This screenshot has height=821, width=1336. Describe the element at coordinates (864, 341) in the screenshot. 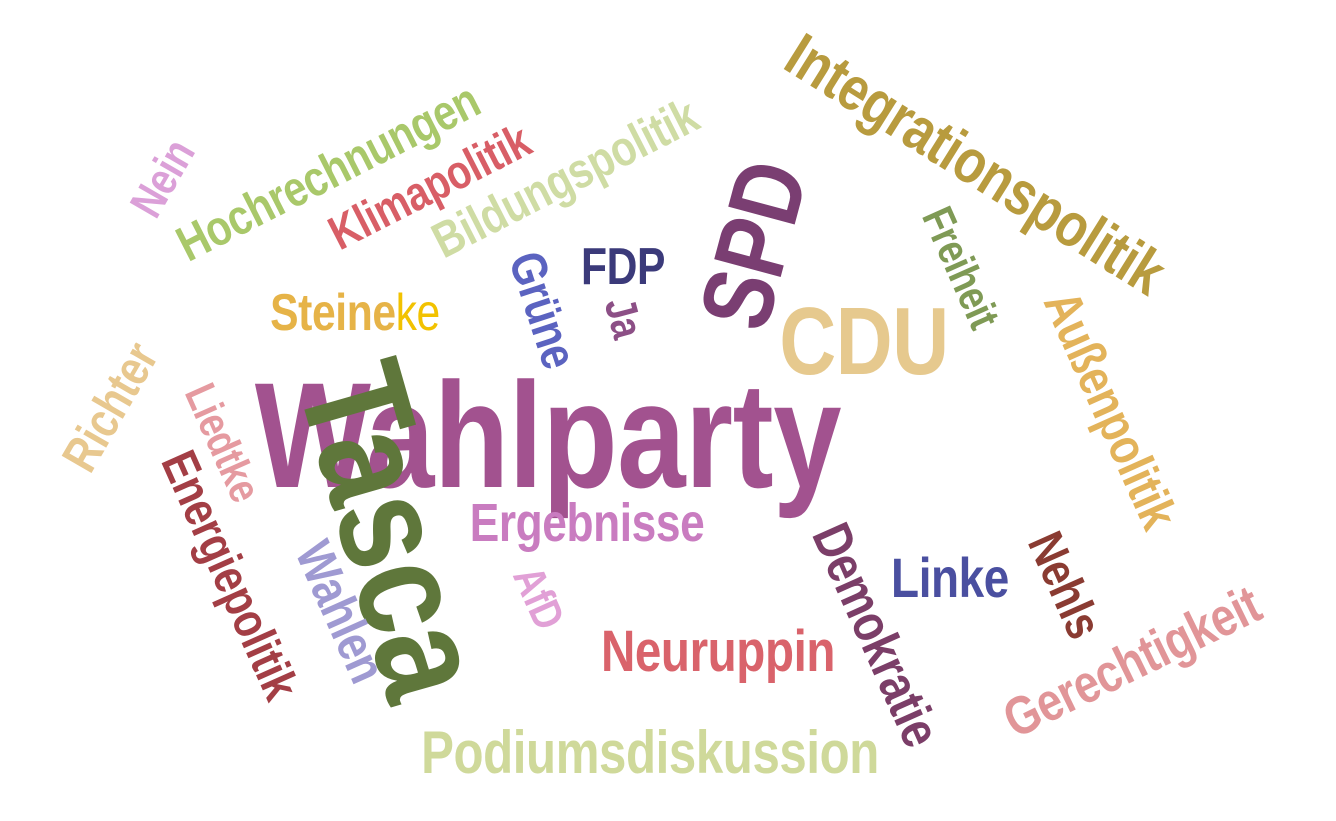

I see `word-cdu: CDU` at that location.